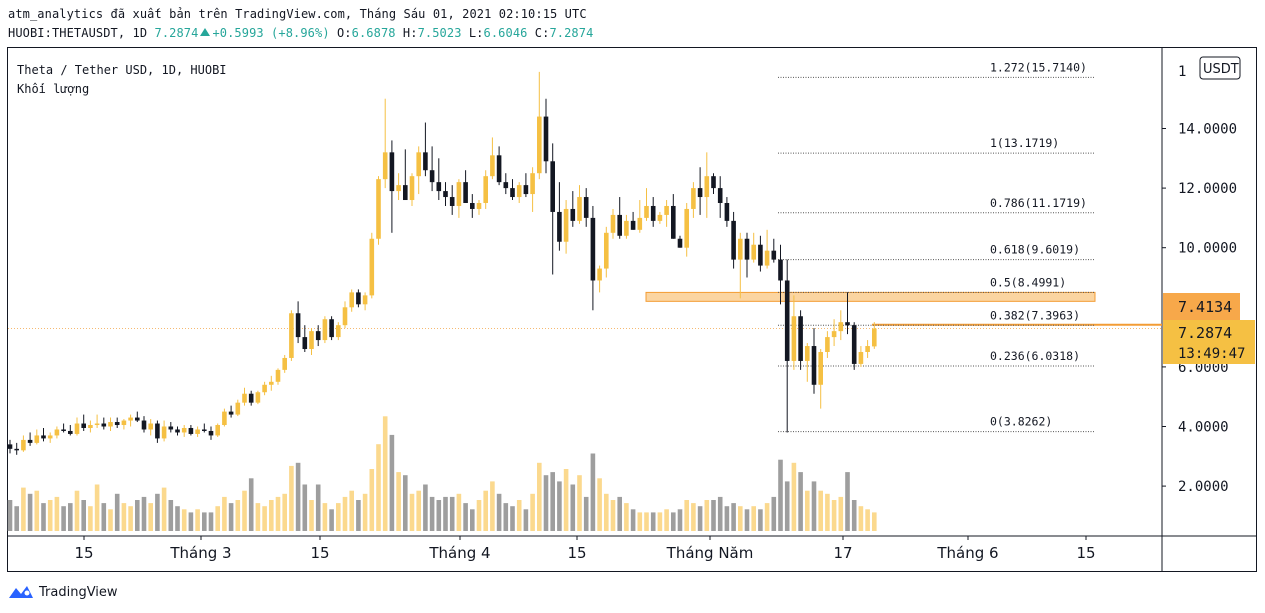 Image resolution: width=1265 pixels, height=613 pixels. I want to click on currency-button, so click(1220, 68).